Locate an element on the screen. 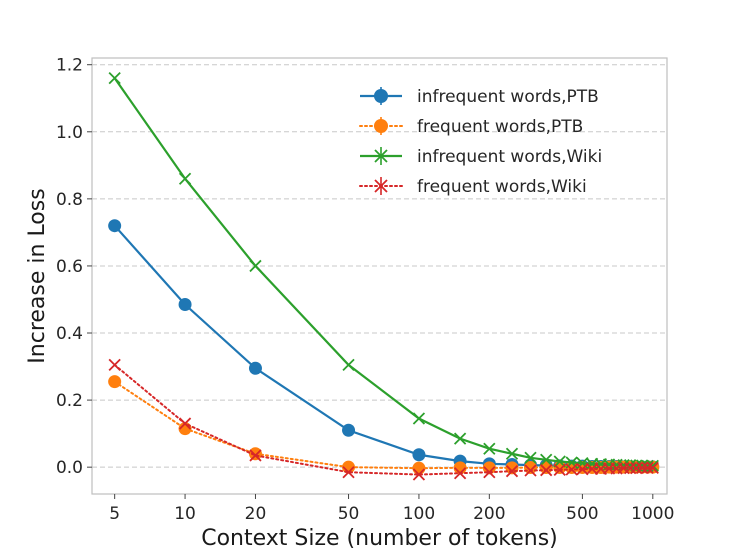 This screenshot has height=556, width=741. x-tick-label: 50 is located at coordinates (349, 514).